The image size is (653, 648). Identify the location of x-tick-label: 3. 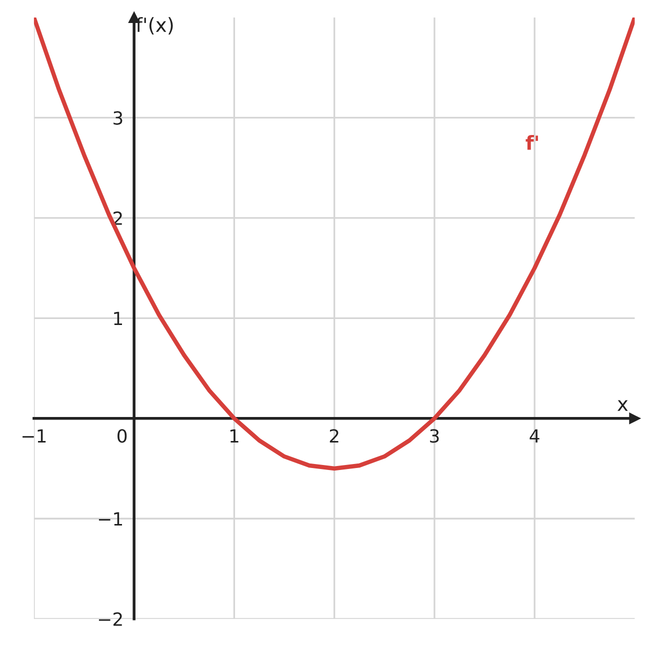
(434, 436).